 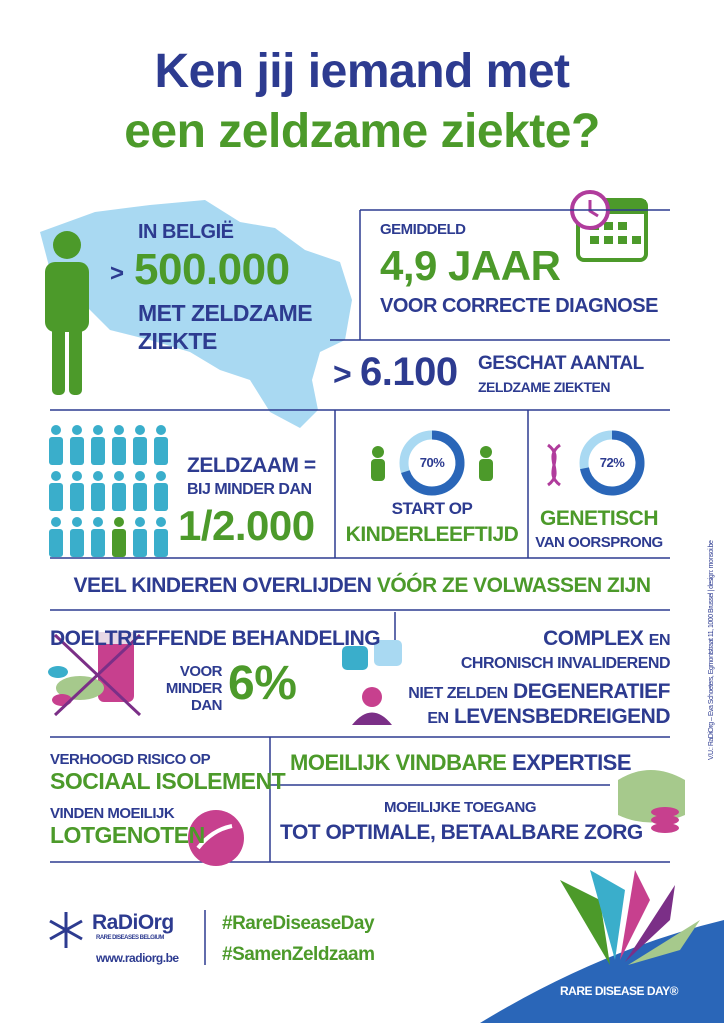 I want to click on text: ZELDZAAM =, so click(x=251, y=465).